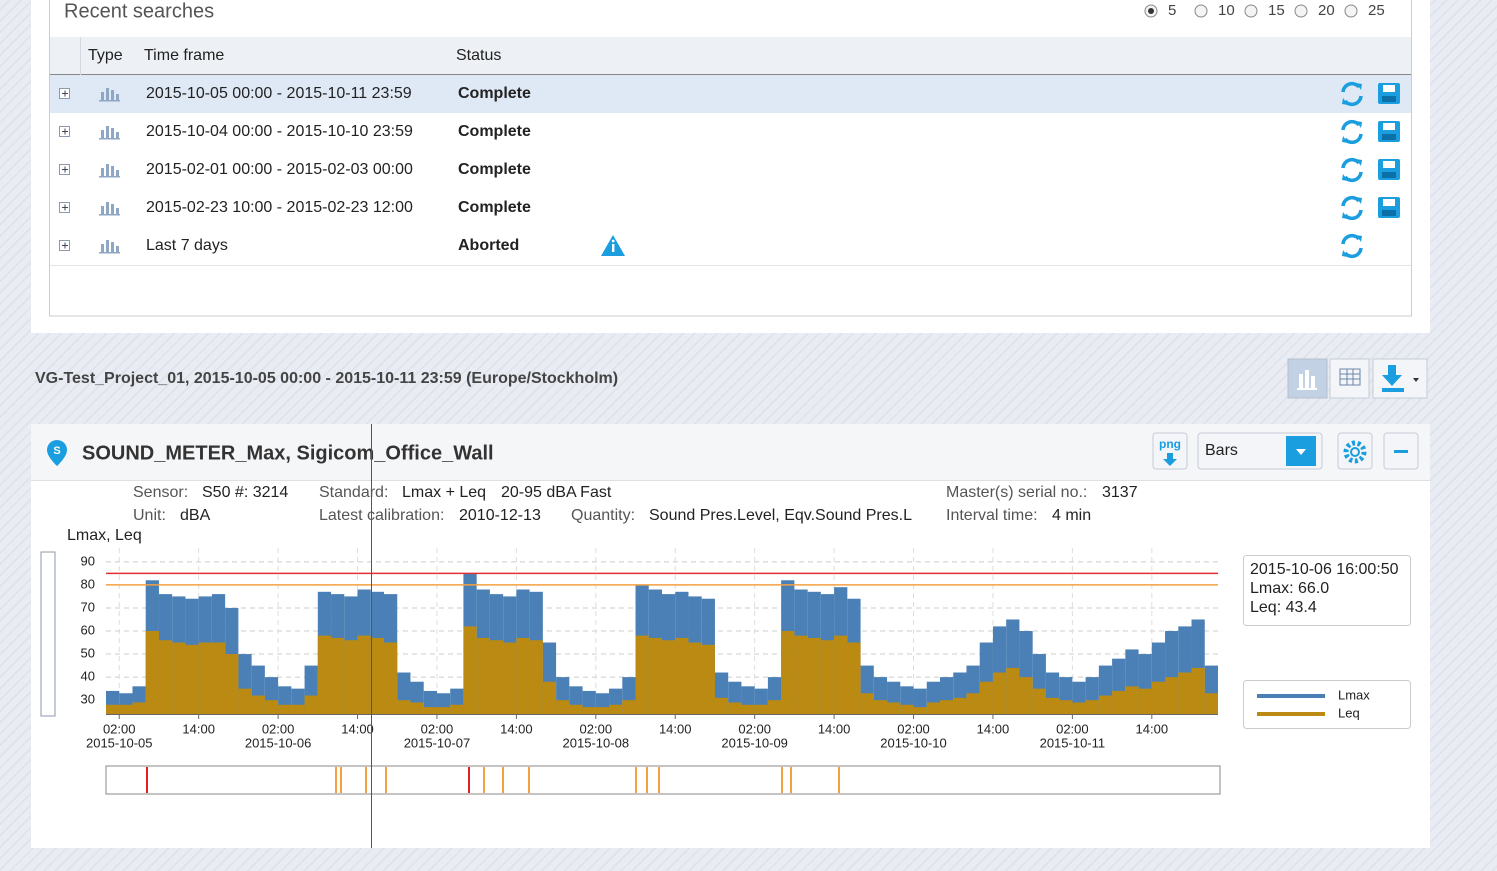  What do you see at coordinates (104, 535) in the screenshot?
I see `y-axis-title: Lmax, Leq` at bounding box center [104, 535].